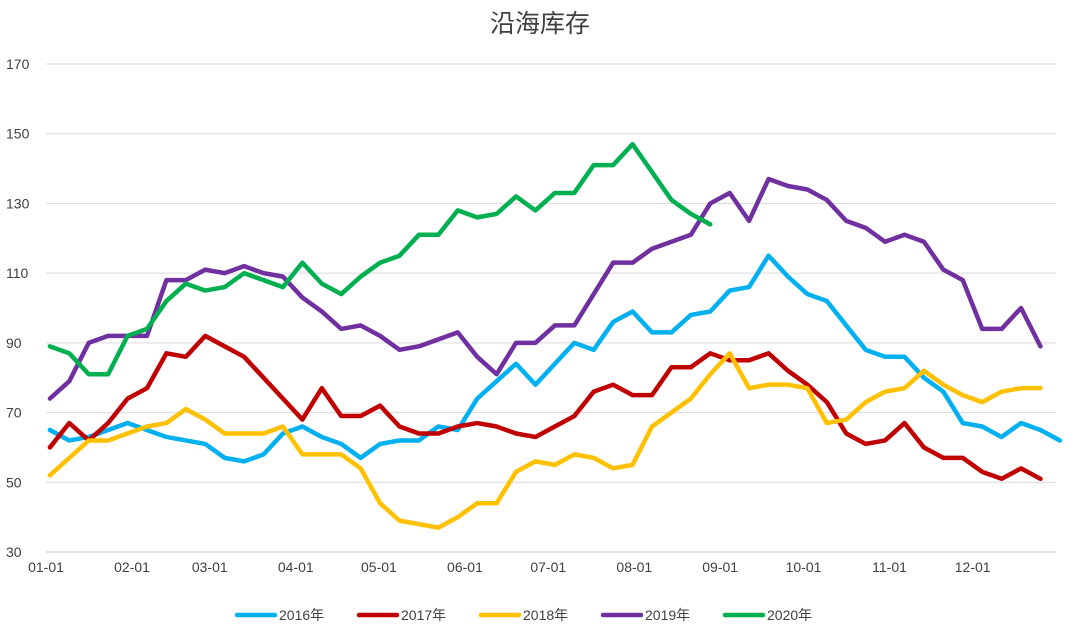 The image size is (1080, 632). I want to click on y-tick-label: 170, so click(18, 64).